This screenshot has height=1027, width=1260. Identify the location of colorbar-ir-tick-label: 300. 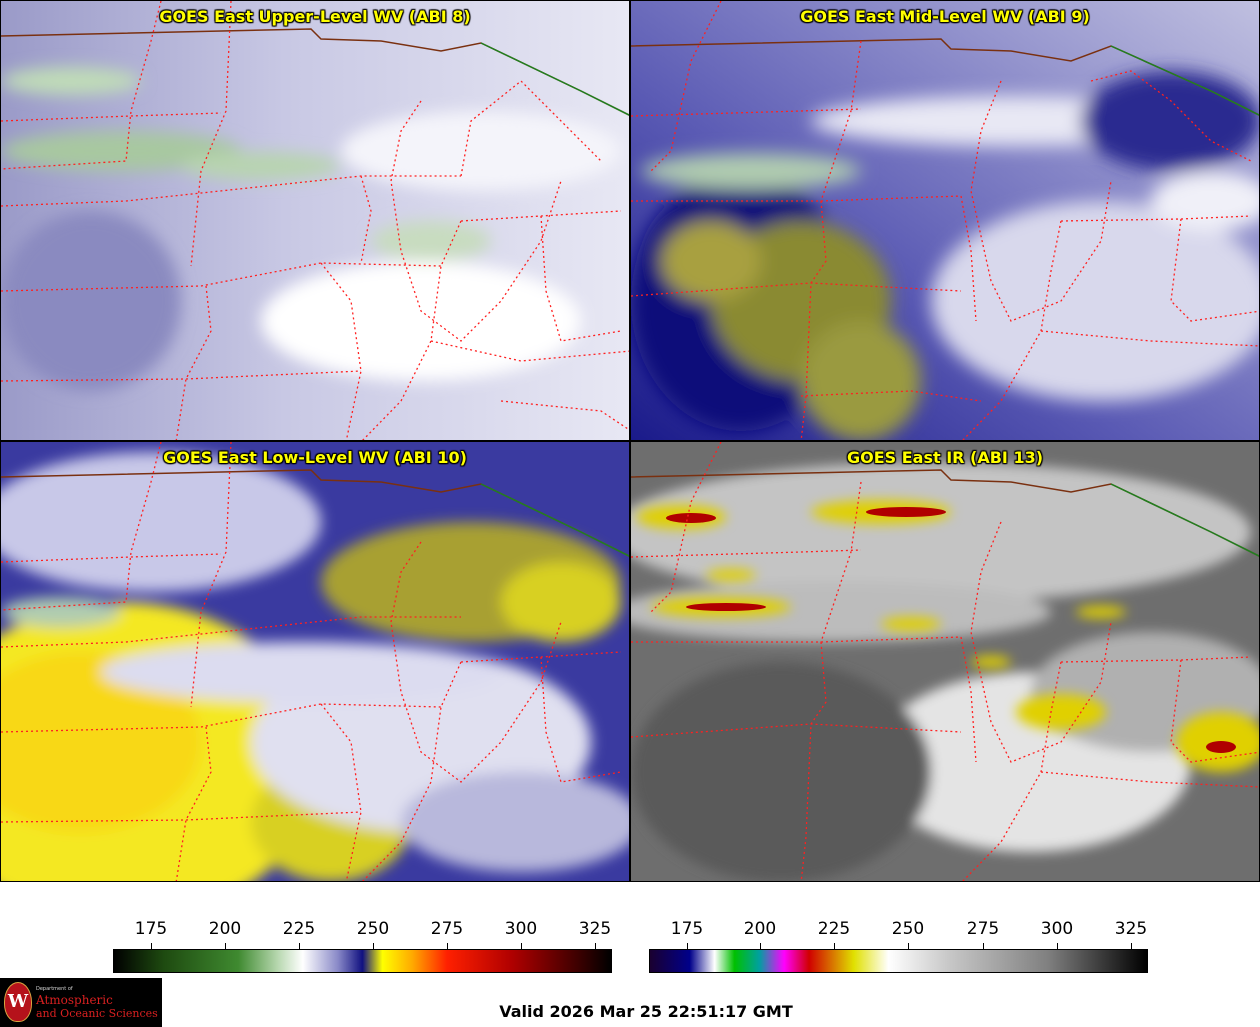
(1057, 929).